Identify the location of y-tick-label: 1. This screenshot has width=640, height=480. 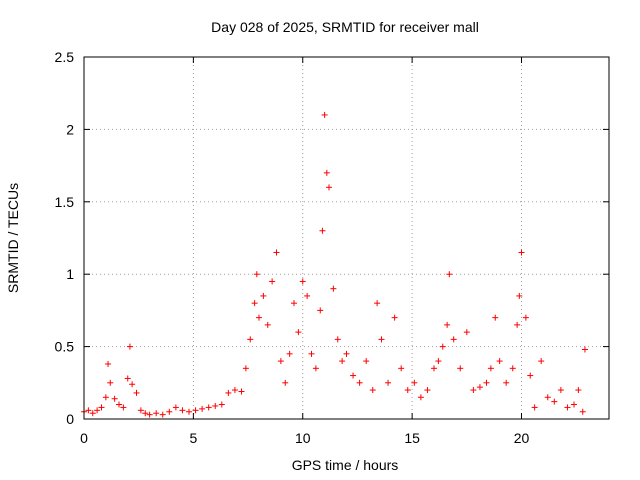
(70, 274).